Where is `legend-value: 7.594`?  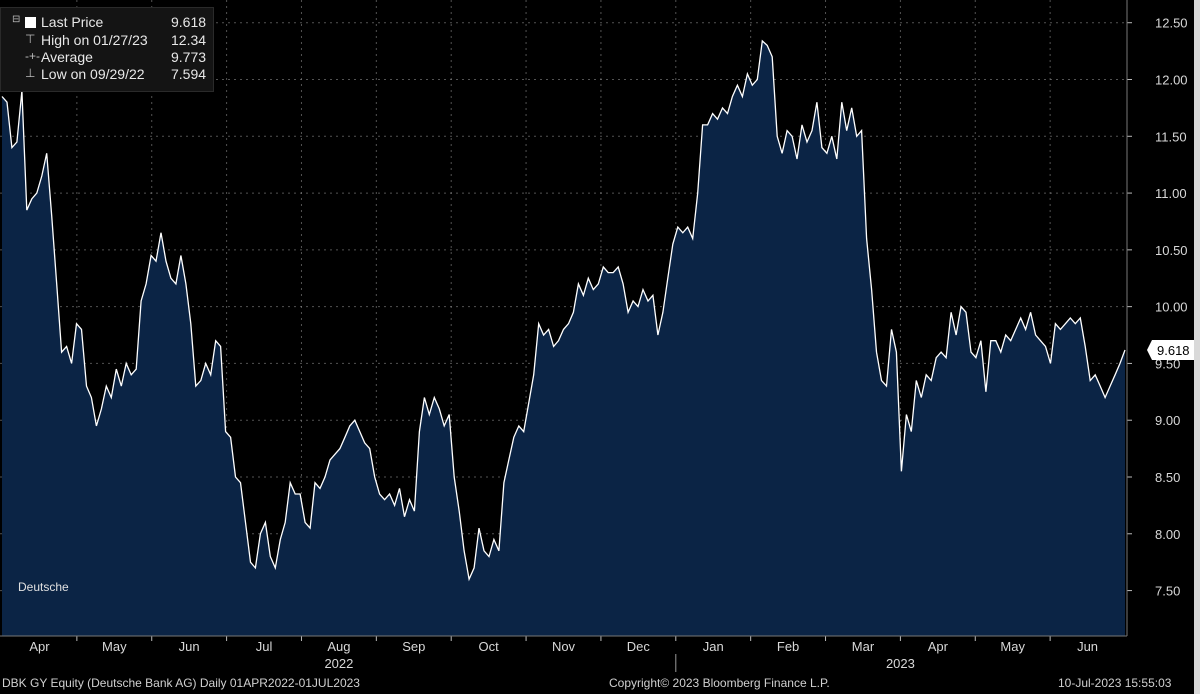
legend-value: 7.594 is located at coordinates (189, 74).